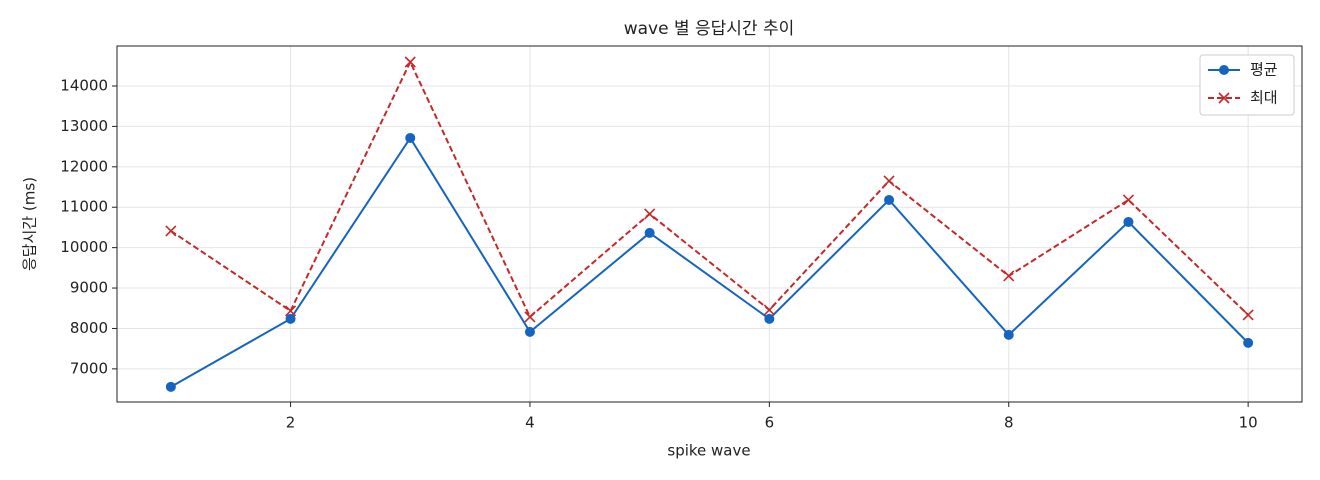 Image resolution: width=1320 pixels, height=480 pixels. I want to click on x-tick-label: 6, so click(770, 423).